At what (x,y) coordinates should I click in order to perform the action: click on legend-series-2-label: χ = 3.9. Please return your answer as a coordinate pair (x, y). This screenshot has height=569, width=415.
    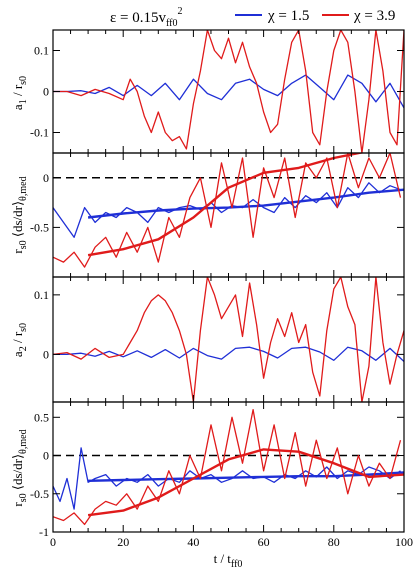
    Looking at the image, I should click on (374, 16).